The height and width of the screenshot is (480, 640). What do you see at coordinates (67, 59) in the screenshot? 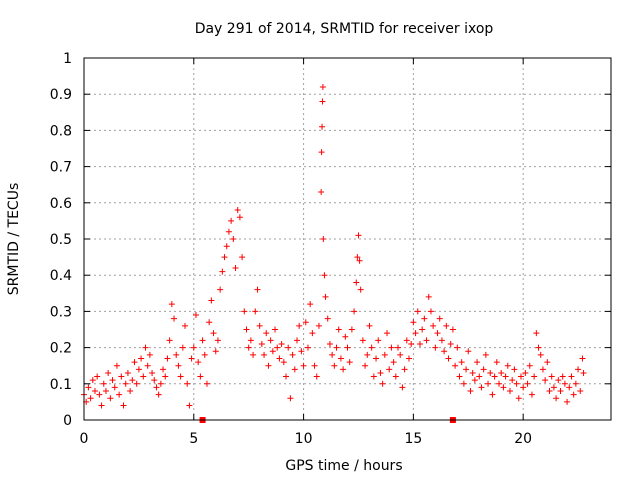
I see `y-tick-label: 1` at bounding box center [67, 59].